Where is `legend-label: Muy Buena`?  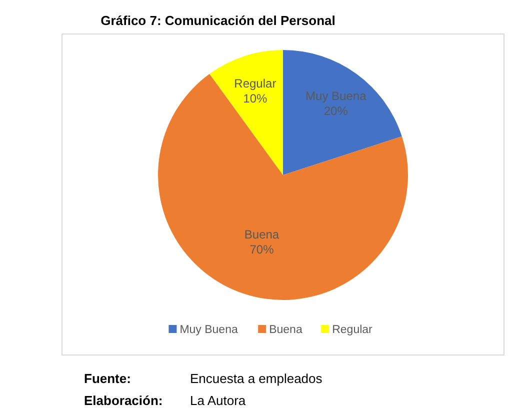
legend-label: Muy Buena is located at coordinates (209, 330).